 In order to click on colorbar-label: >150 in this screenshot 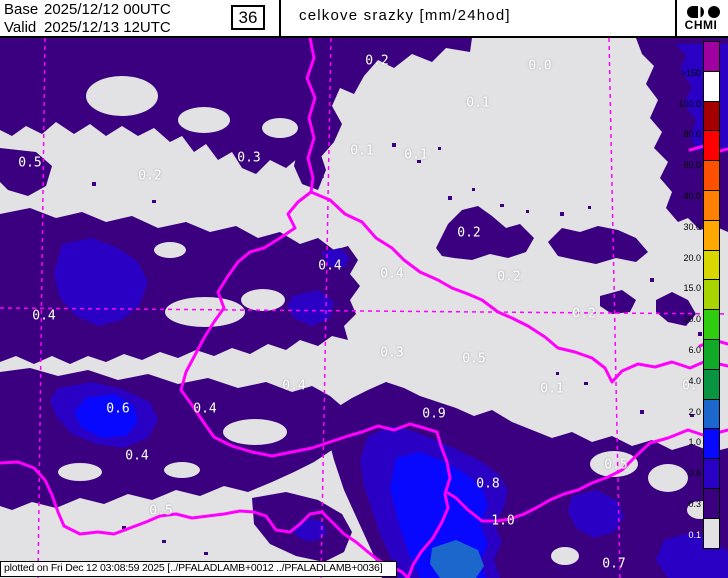, I will do `click(690, 72)`.